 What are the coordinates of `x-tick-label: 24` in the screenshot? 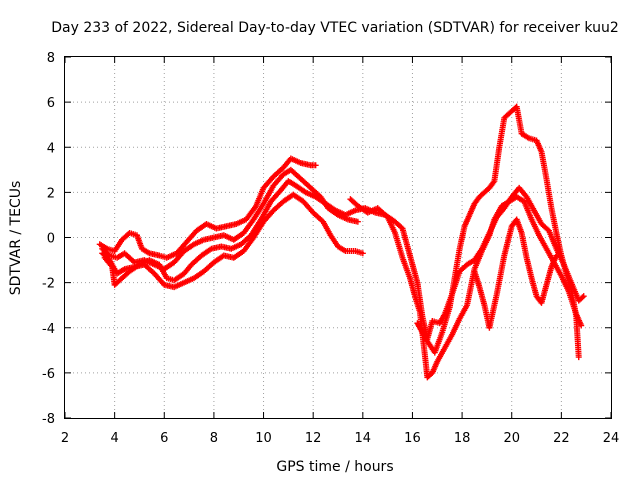 It's located at (611, 438).